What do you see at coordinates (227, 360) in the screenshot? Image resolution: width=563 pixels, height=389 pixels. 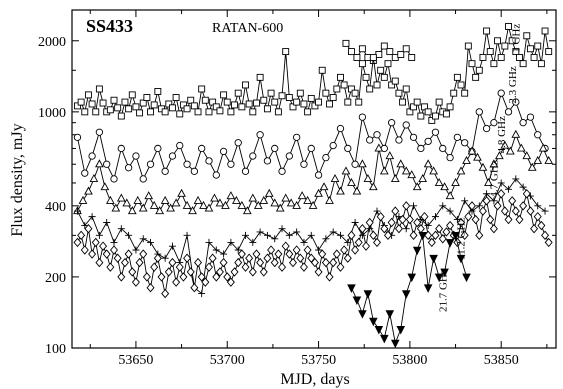 I see `x-tick-label: 53700` at bounding box center [227, 360].